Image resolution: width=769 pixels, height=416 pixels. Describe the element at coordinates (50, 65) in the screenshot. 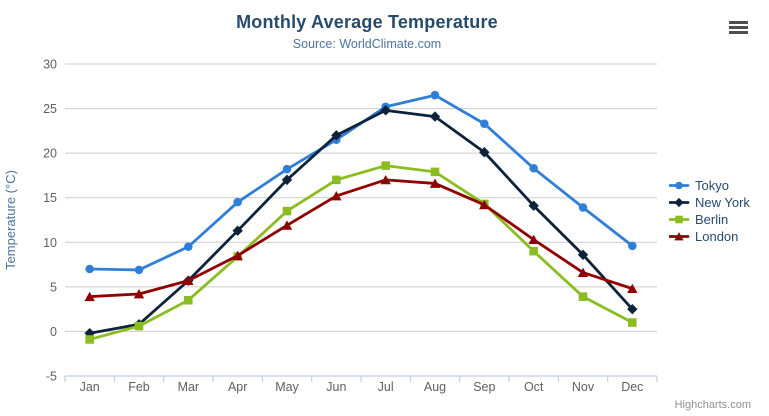

I see `y-axis-label: 30` at that location.